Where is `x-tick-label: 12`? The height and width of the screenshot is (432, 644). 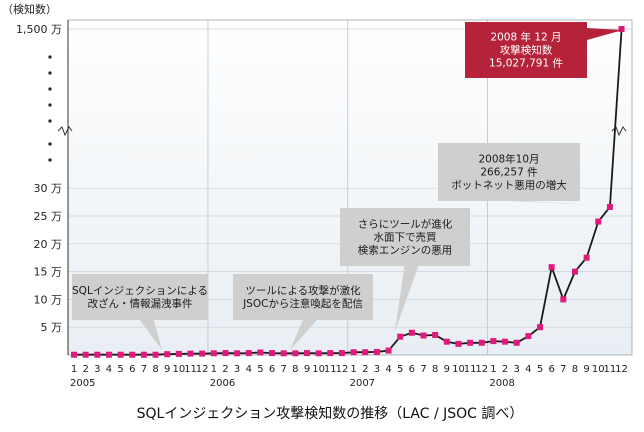 x-tick-label: 12 is located at coordinates (481, 369).